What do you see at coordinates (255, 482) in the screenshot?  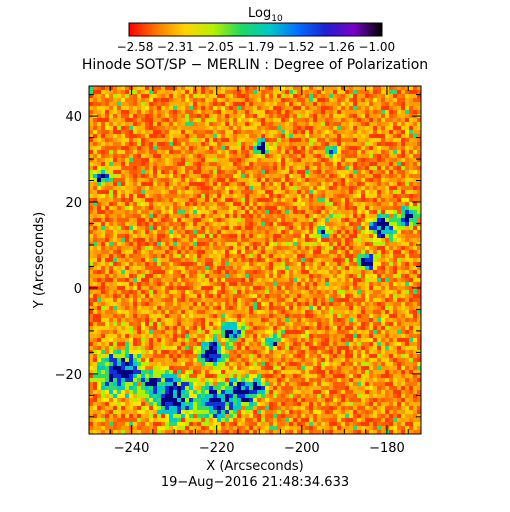 I see `timestamp: 19−Aug−2016 21:48:34.633` at bounding box center [255, 482].